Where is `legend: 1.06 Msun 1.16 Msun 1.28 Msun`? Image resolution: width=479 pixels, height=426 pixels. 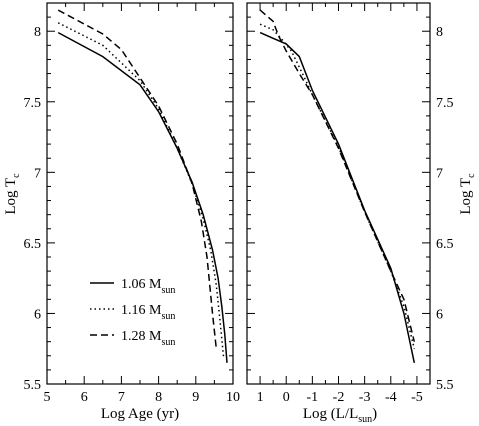 legend: 1.06 Msun 1.16 Msun 1.28 Msun is located at coordinates (132, 312).